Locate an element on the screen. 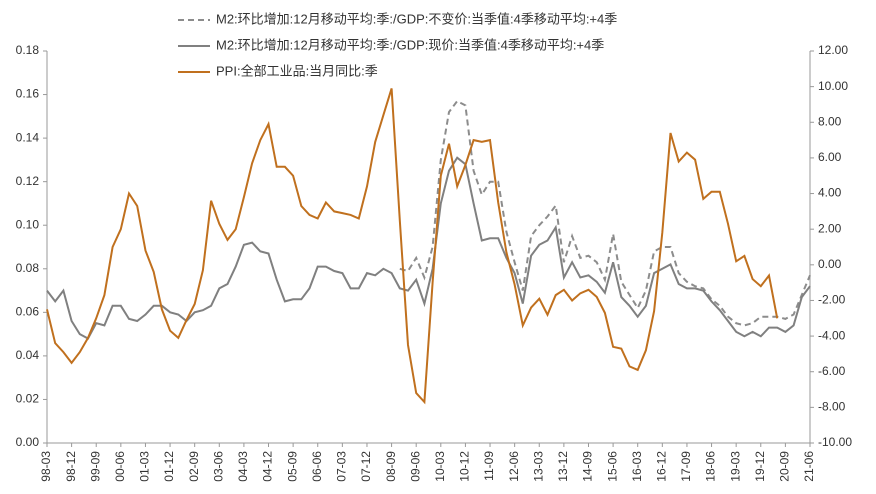 This screenshot has width=876, height=494. x-tick-label: 13-03 is located at coordinates (538, 466).